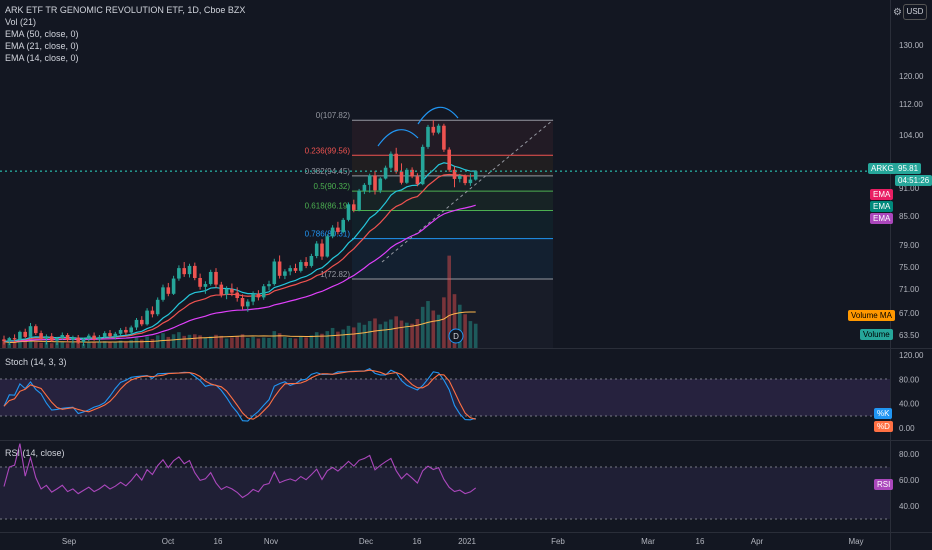 This screenshot has height=550, width=932. I want to click on fib-level-label: 0.786(80.31), so click(328, 234).